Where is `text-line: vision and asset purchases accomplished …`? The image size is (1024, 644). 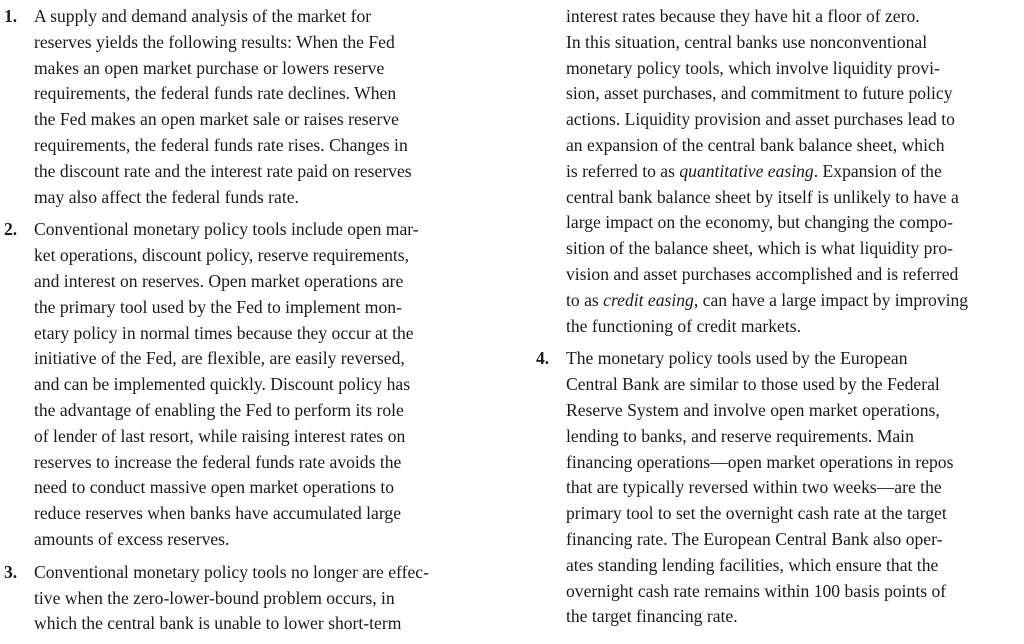 text-line: vision and asset purchases accomplished … is located at coordinates (762, 273).